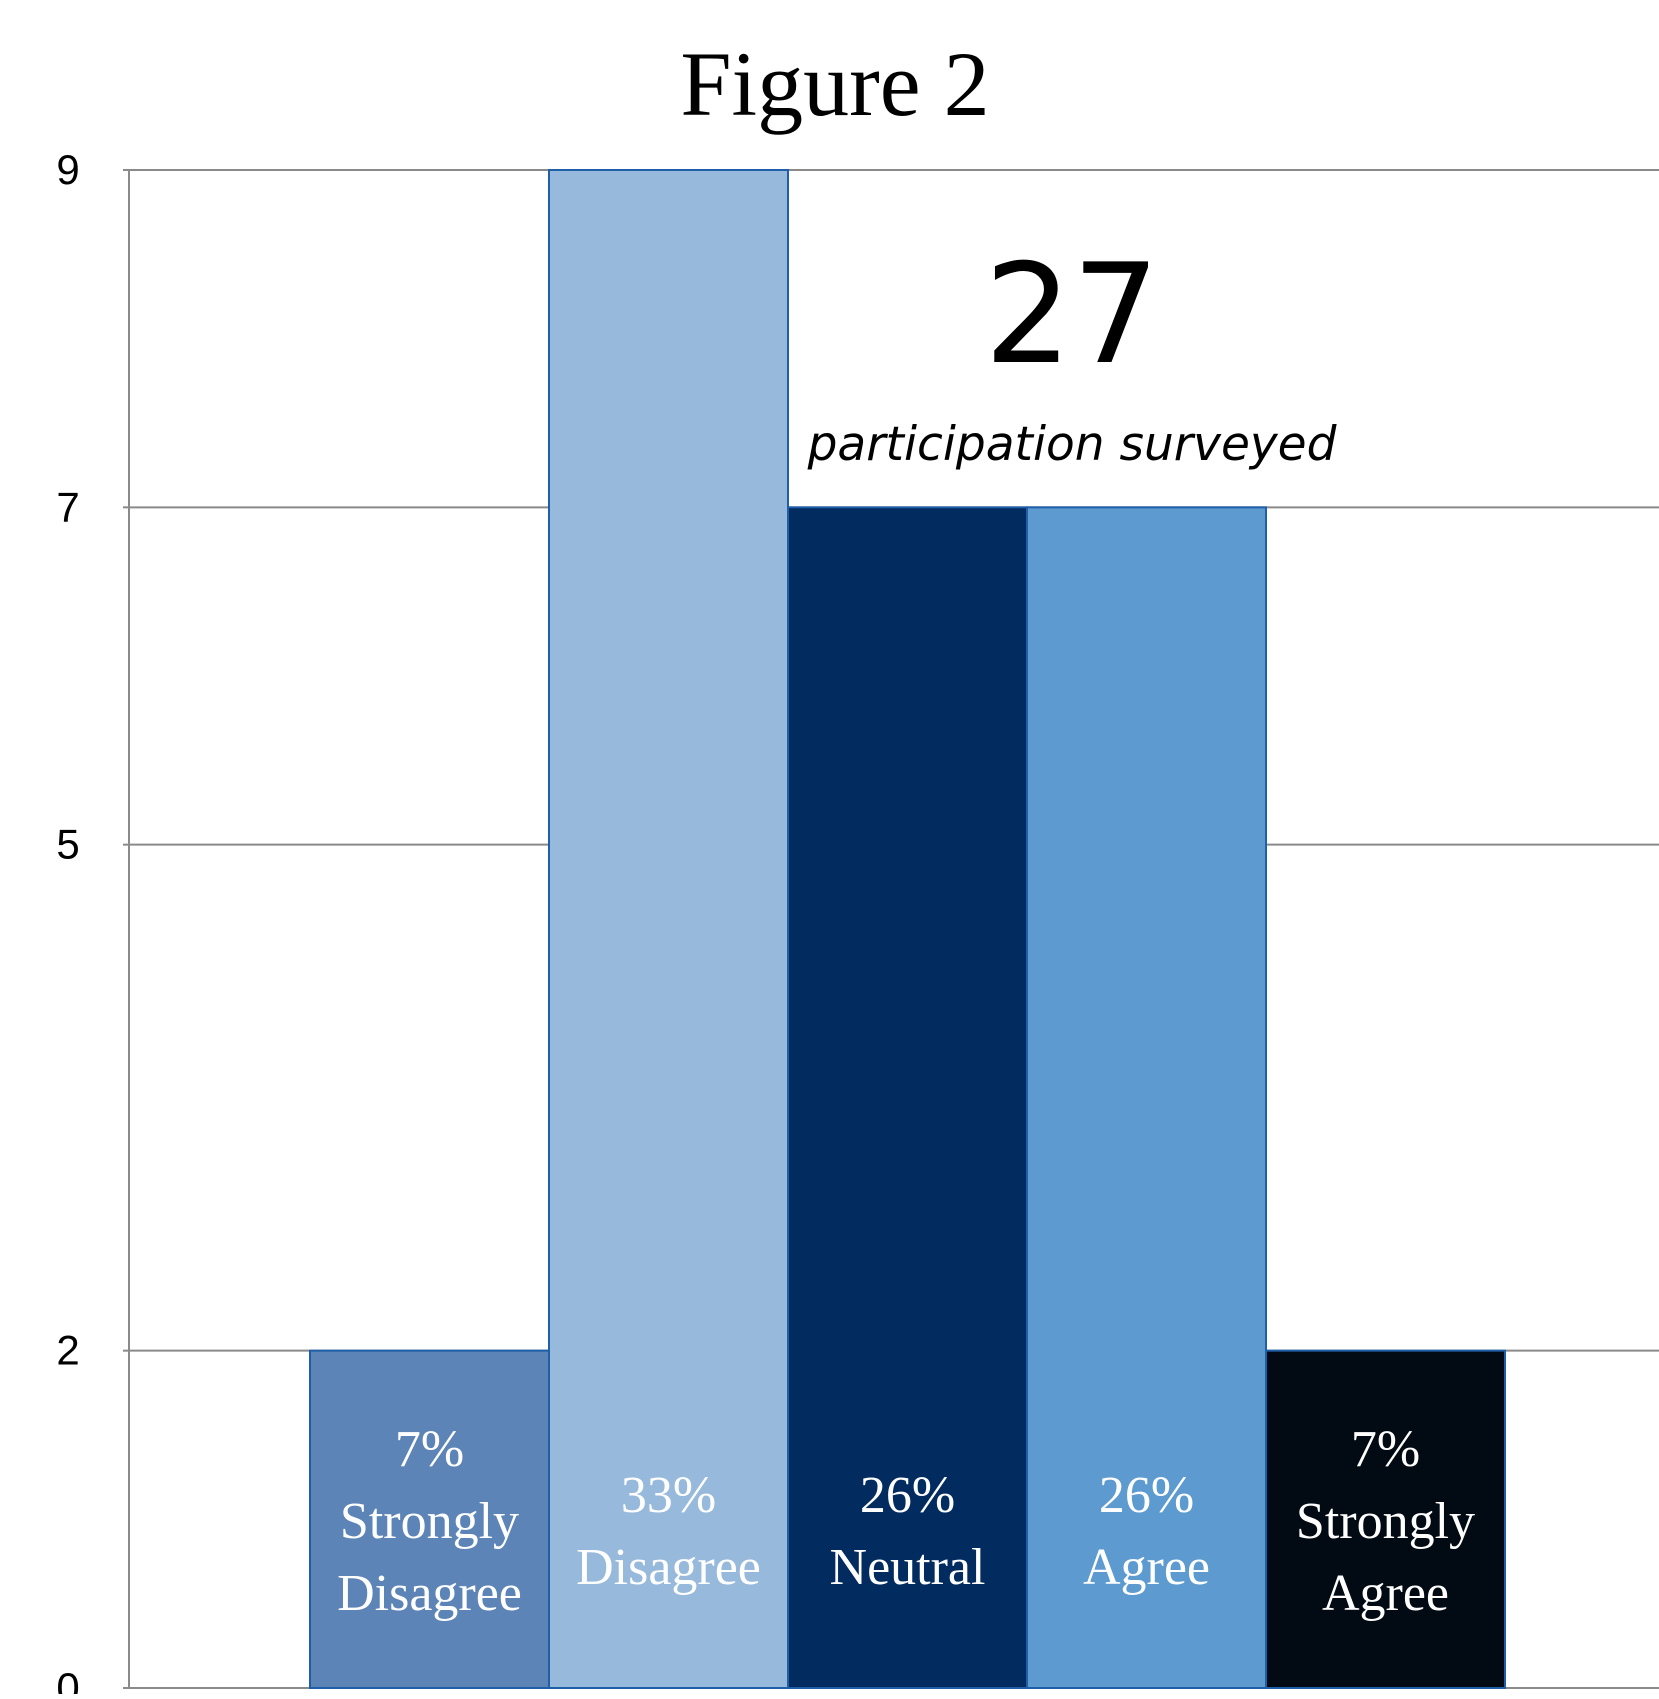 The width and height of the screenshot is (1659, 1699). What do you see at coordinates (668, 929) in the screenshot?
I see `bar-disagree` at bounding box center [668, 929].